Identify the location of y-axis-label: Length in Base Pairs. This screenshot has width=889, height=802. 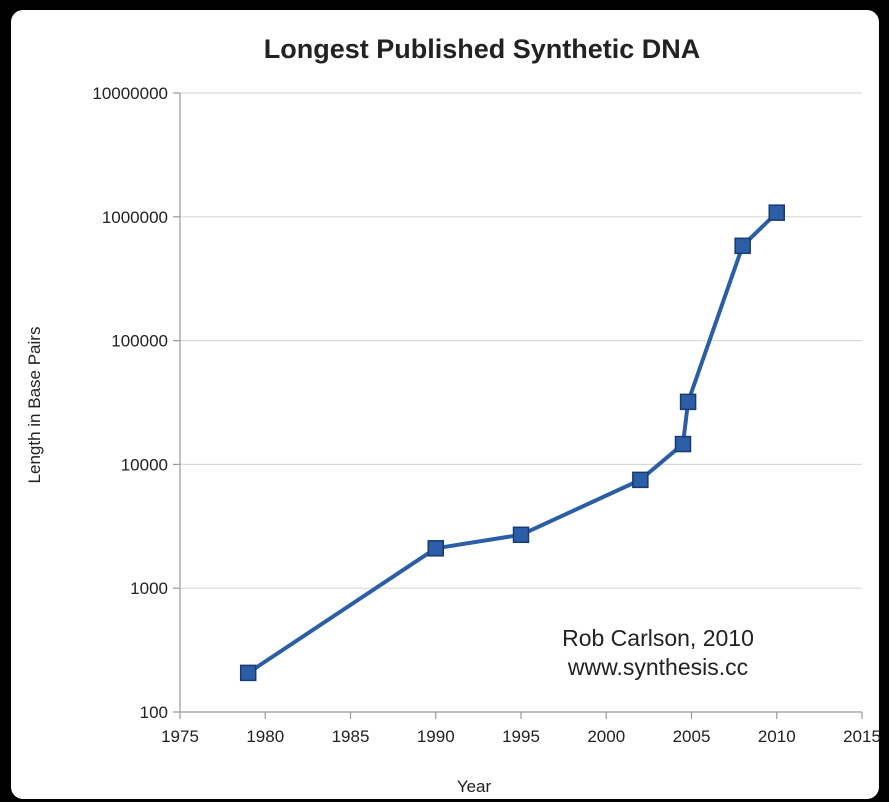
(34, 405).